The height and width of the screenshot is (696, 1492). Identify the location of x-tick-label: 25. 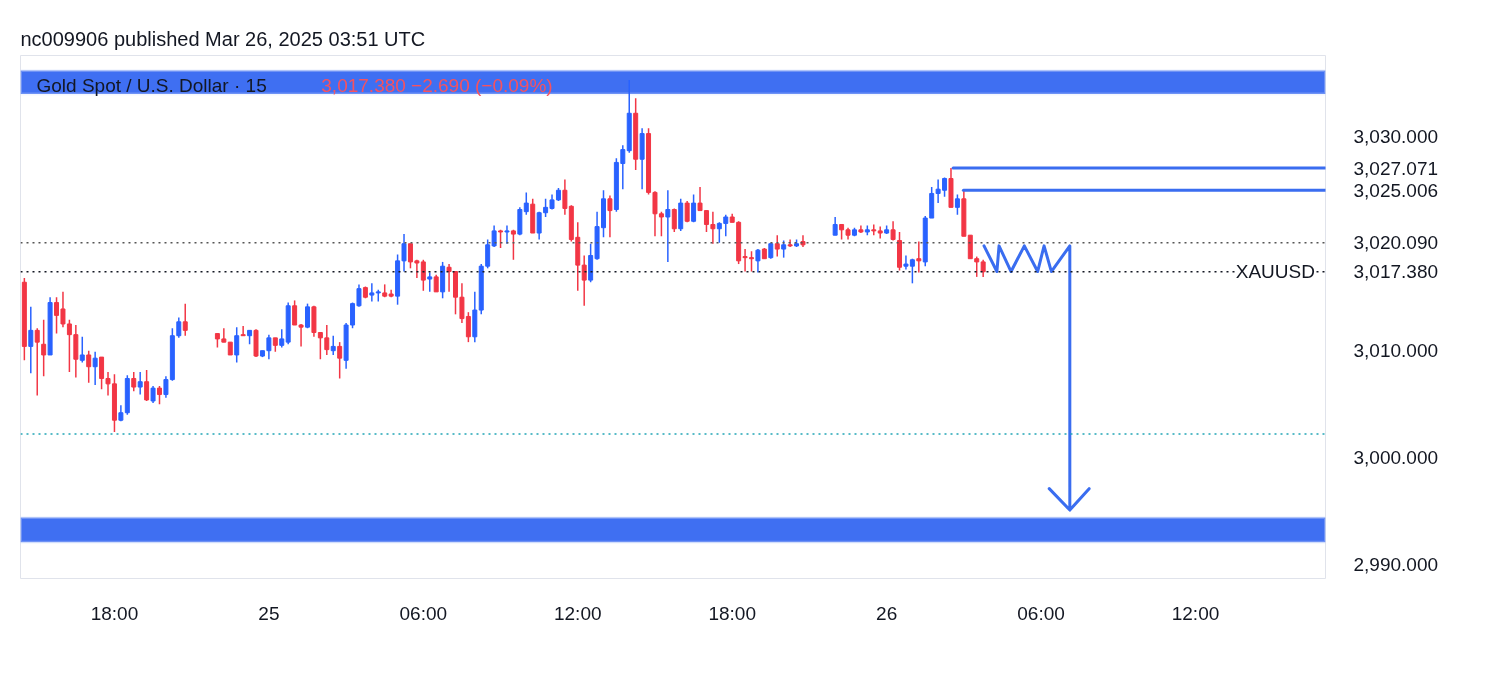
(269, 613).